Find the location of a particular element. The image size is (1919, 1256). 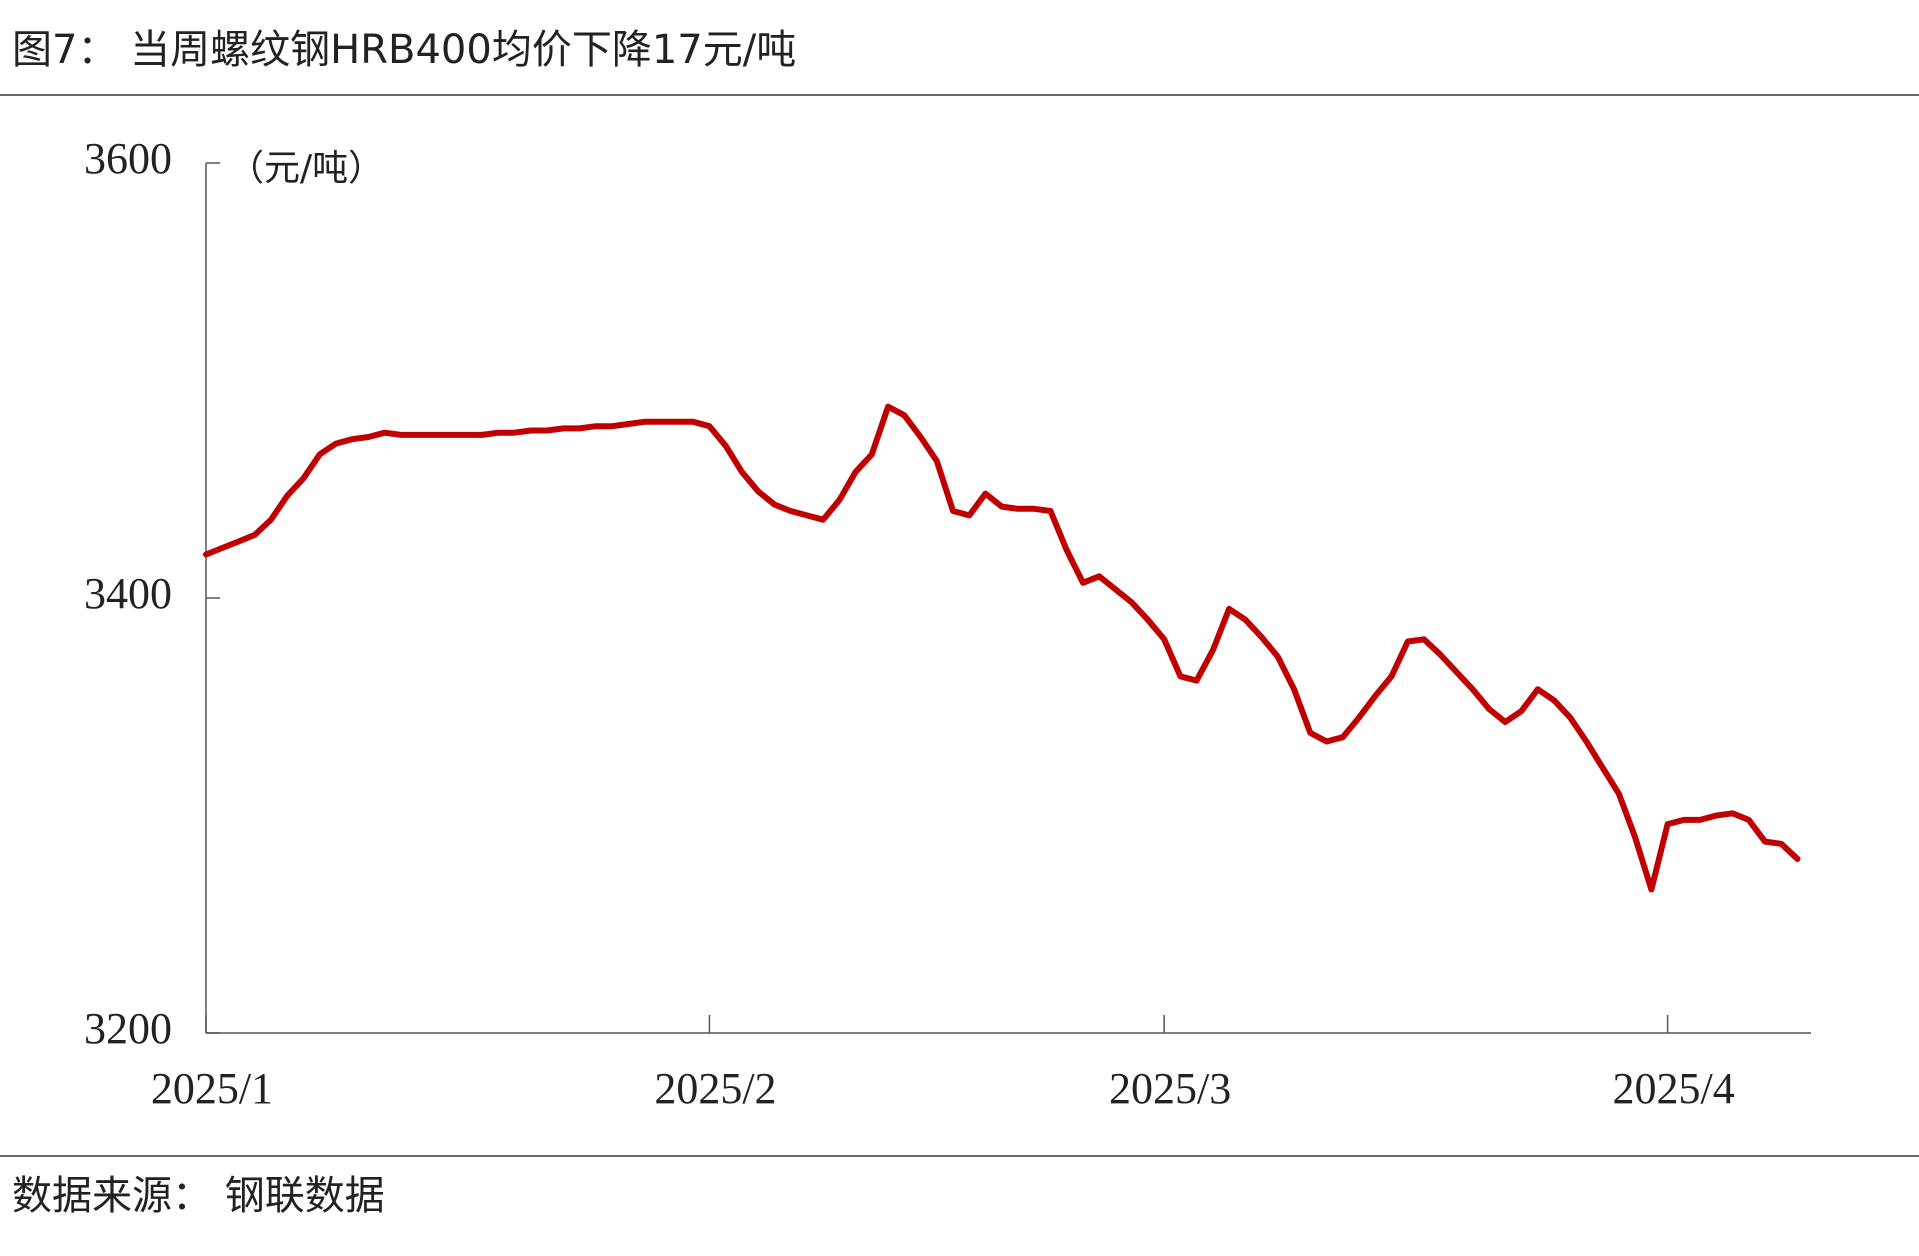

y-tick-label: 3200 is located at coordinates (128, 1028).